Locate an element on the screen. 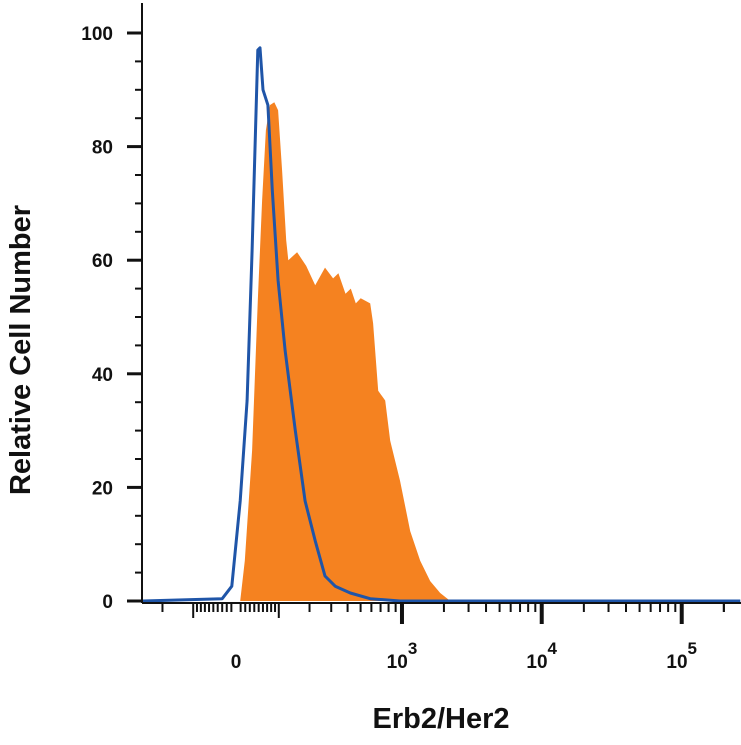 This screenshot has height=745, width=741. x-tick-exponent: 5 is located at coordinates (692, 648).